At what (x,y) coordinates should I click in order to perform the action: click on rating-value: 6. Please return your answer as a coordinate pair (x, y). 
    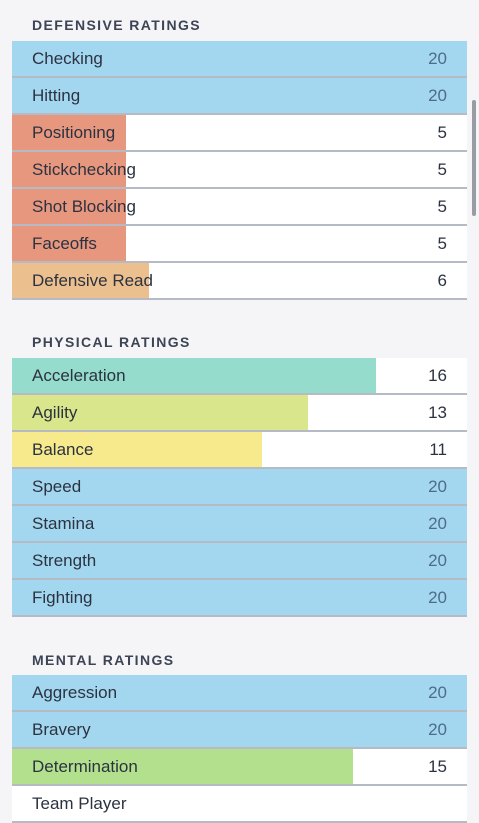
    Looking at the image, I should click on (442, 280).